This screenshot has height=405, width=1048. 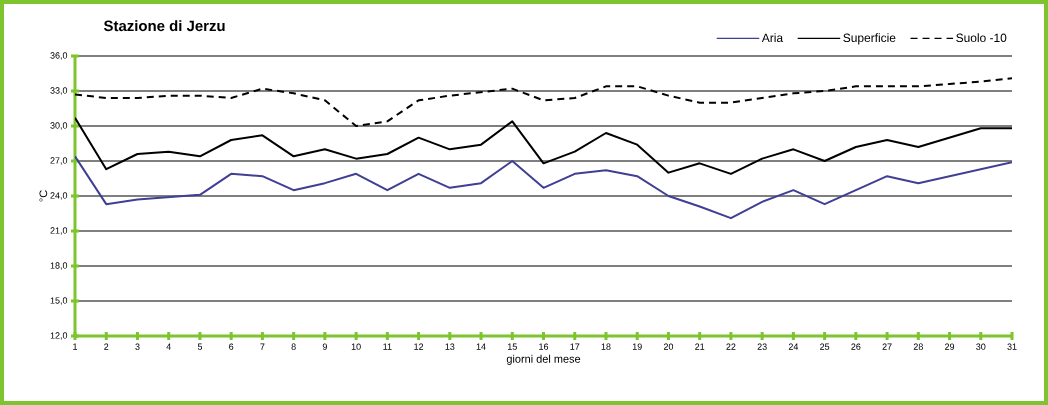 What do you see at coordinates (164, 26) in the screenshot?
I see `chart-title: Stazione di Jerzu` at bounding box center [164, 26].